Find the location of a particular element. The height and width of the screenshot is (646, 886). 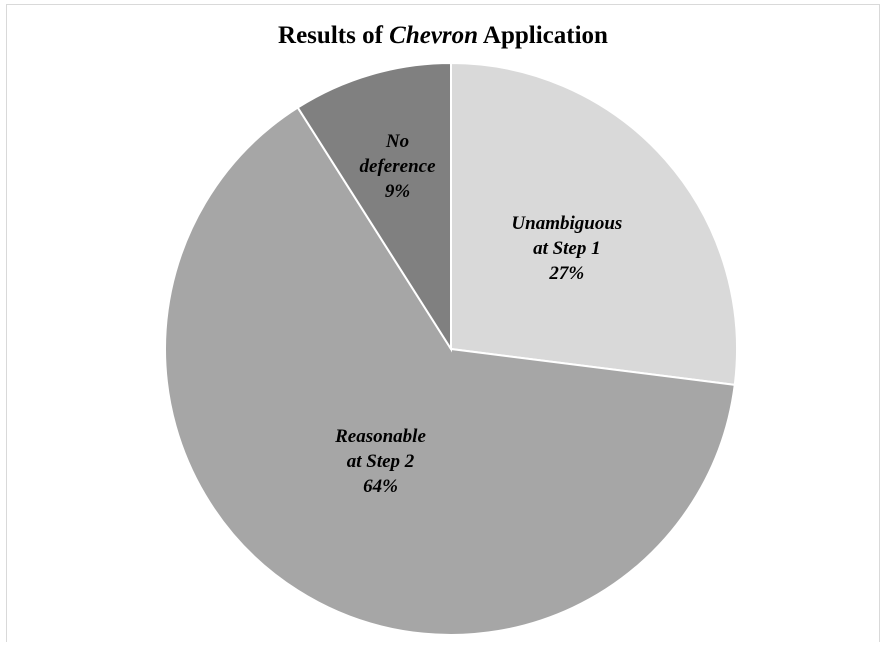

pie-slice-label-line-0-0: Unambiguous is located at coordinates (566, 223).